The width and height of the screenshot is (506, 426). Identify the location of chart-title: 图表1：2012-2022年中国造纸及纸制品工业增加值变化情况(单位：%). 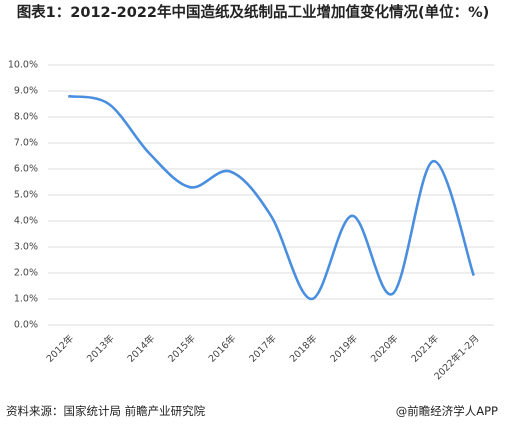
(253, 13).